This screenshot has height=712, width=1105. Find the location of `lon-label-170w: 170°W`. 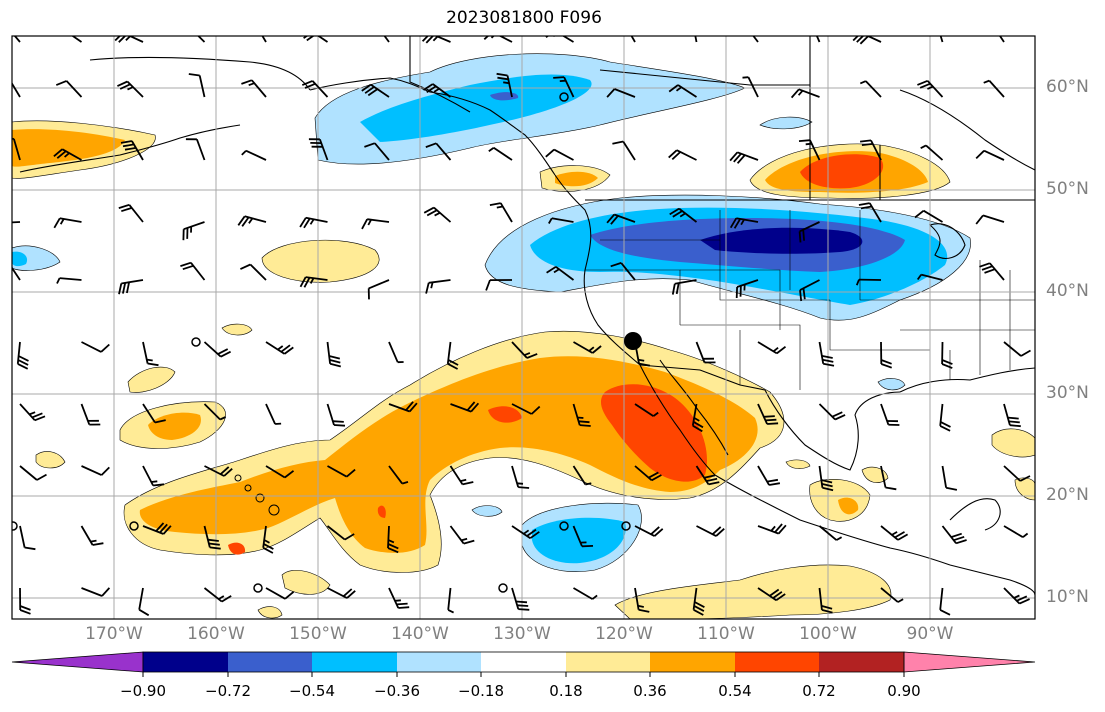

lon-label-170w: 170°W is located at coordinates (114, 634).